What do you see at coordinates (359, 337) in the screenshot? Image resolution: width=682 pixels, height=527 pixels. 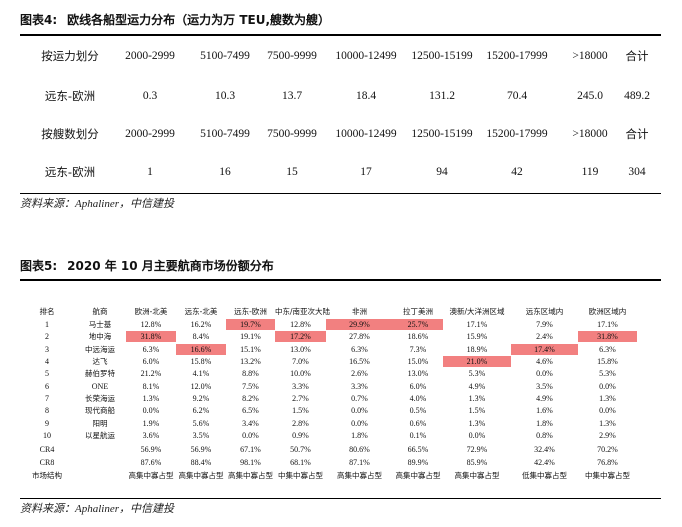 I see `share-cell: 27.8%` at bounding box center [359, 337].